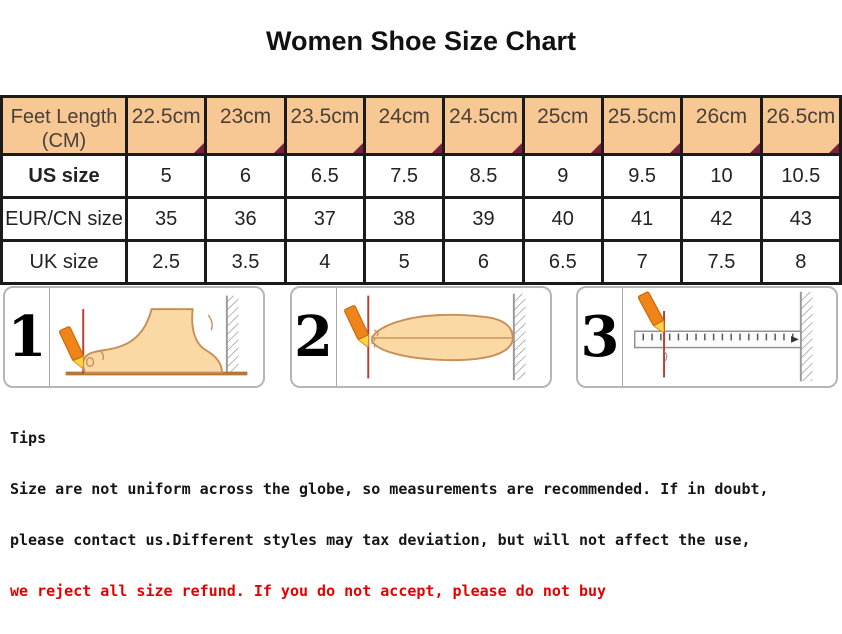 The width and height of the screenshot is (842, 634). Describe the element at coordinates (800, 262) in the screenshot. I see `table-cell: 8` at that location.